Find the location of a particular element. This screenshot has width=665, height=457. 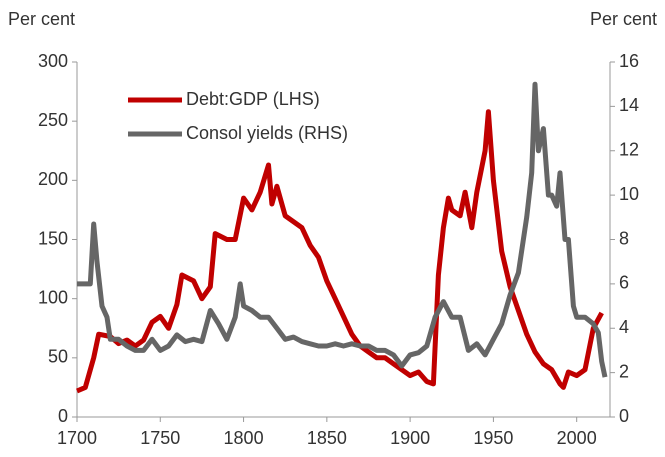

y-tick-label: 100 is located at coordinates (53, 297).